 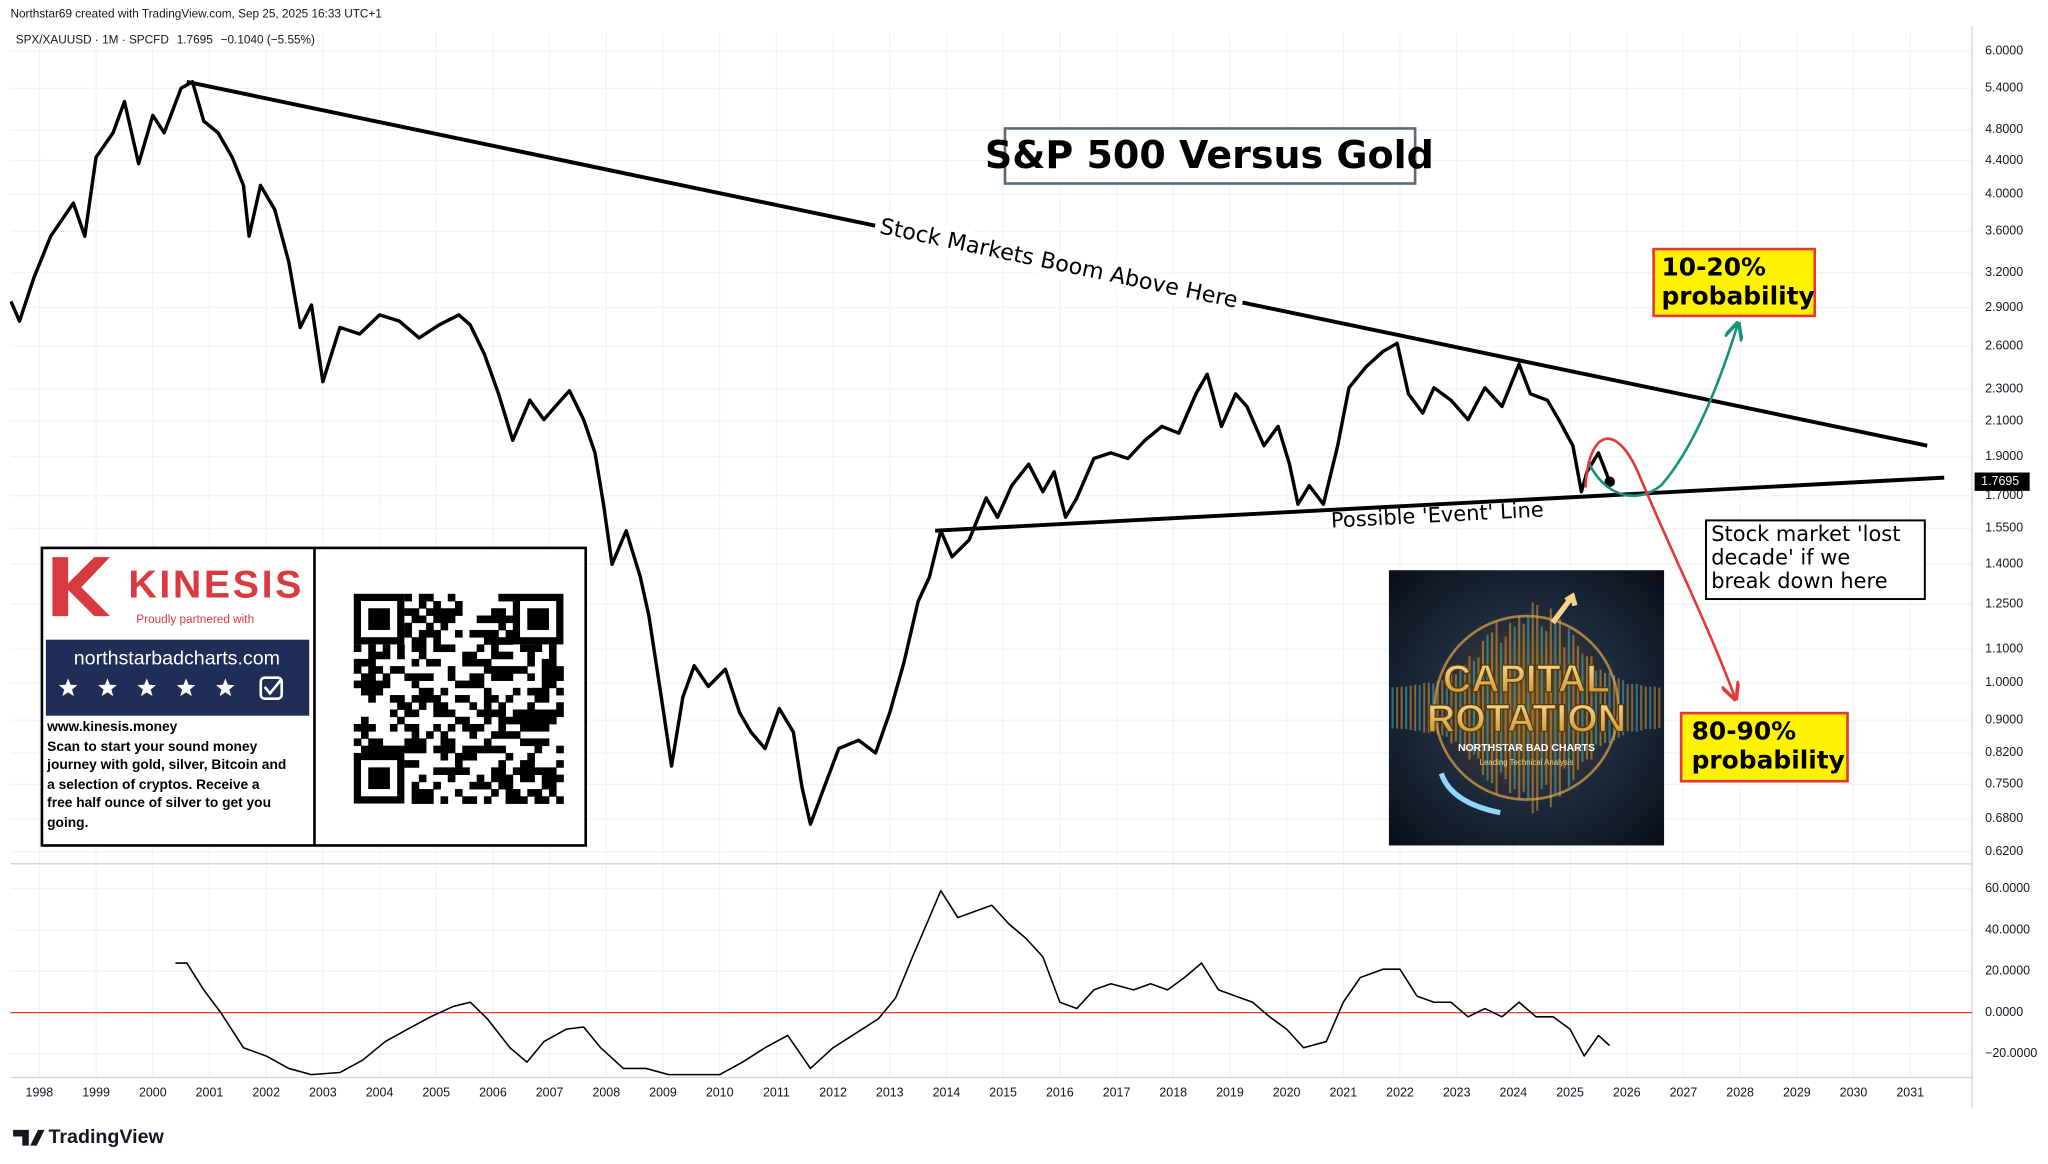 What do you see at coordinates (380, 1092) in the screenshot?
I see `x-tick-label: 2004` at bounding box center [380, 1092].